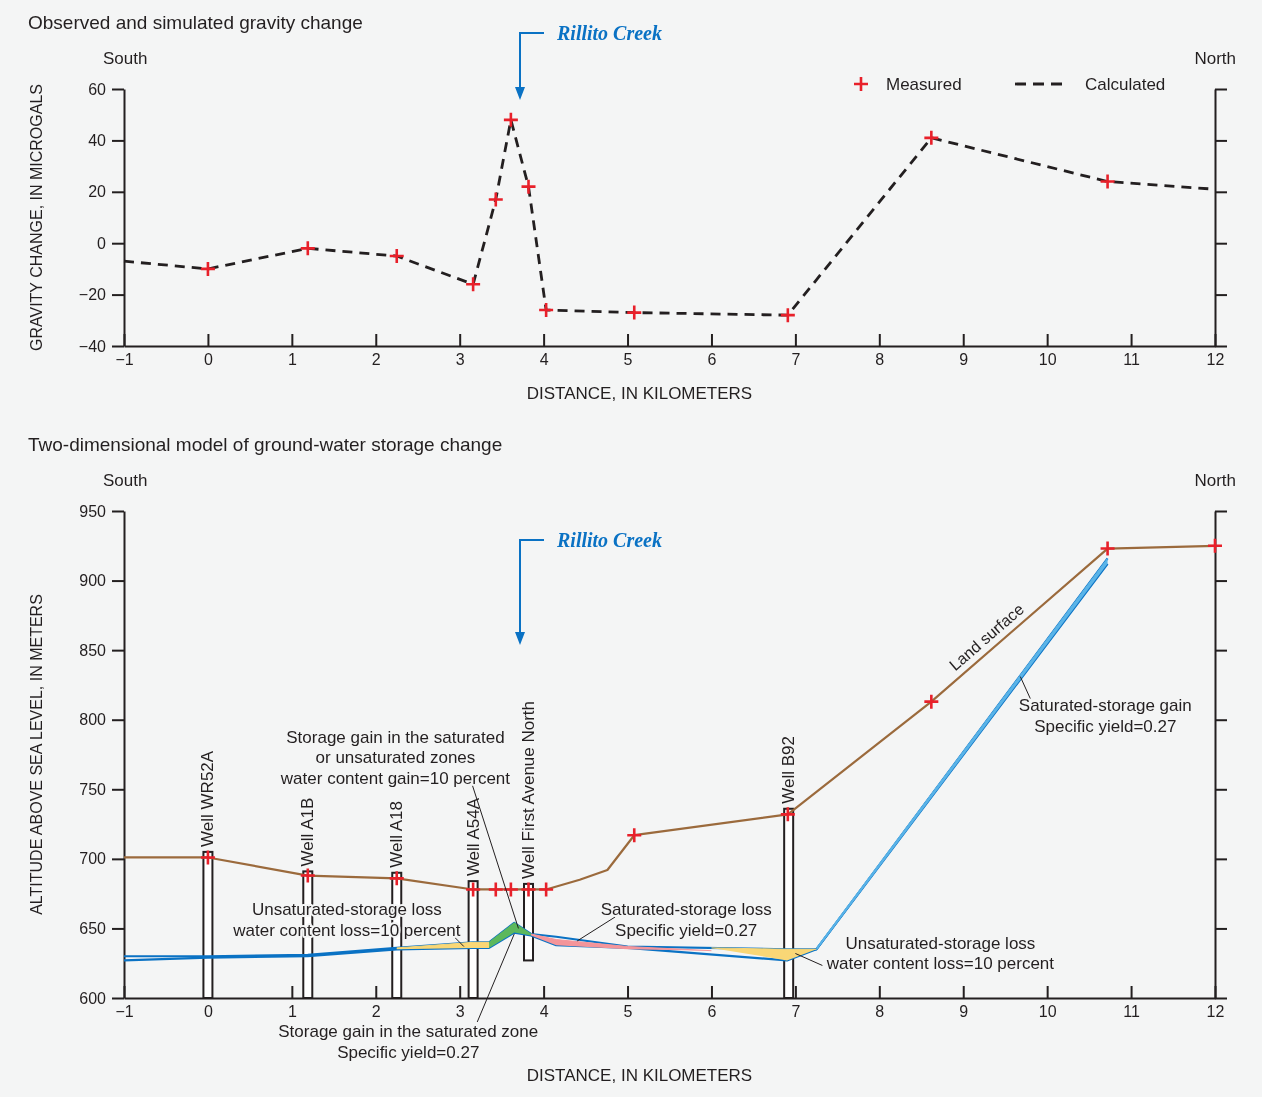  I want to click on y-axis-title: GRAVITY CHANGE, IN MICROGALS, so click(36, 217).